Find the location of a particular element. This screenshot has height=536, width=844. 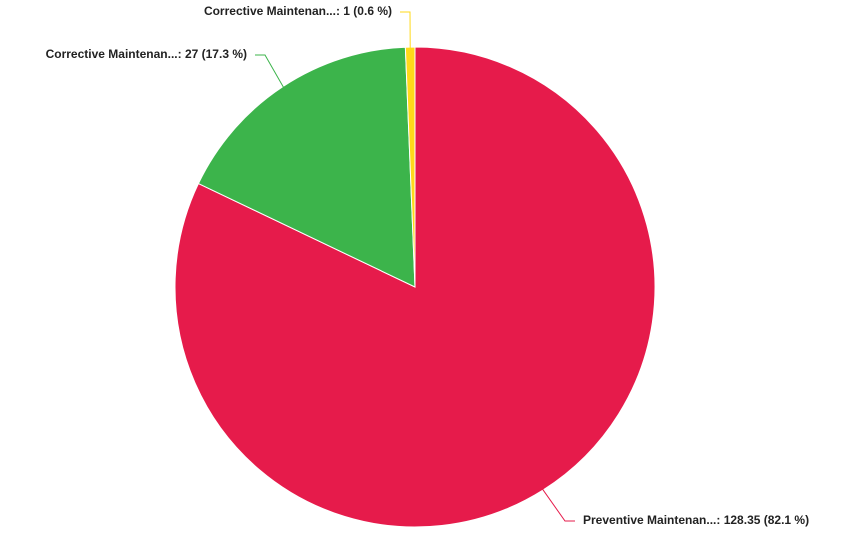

slice-label: Corrective Maintenan...: 27 (17.3 %) is located at coordinates (146, 54).